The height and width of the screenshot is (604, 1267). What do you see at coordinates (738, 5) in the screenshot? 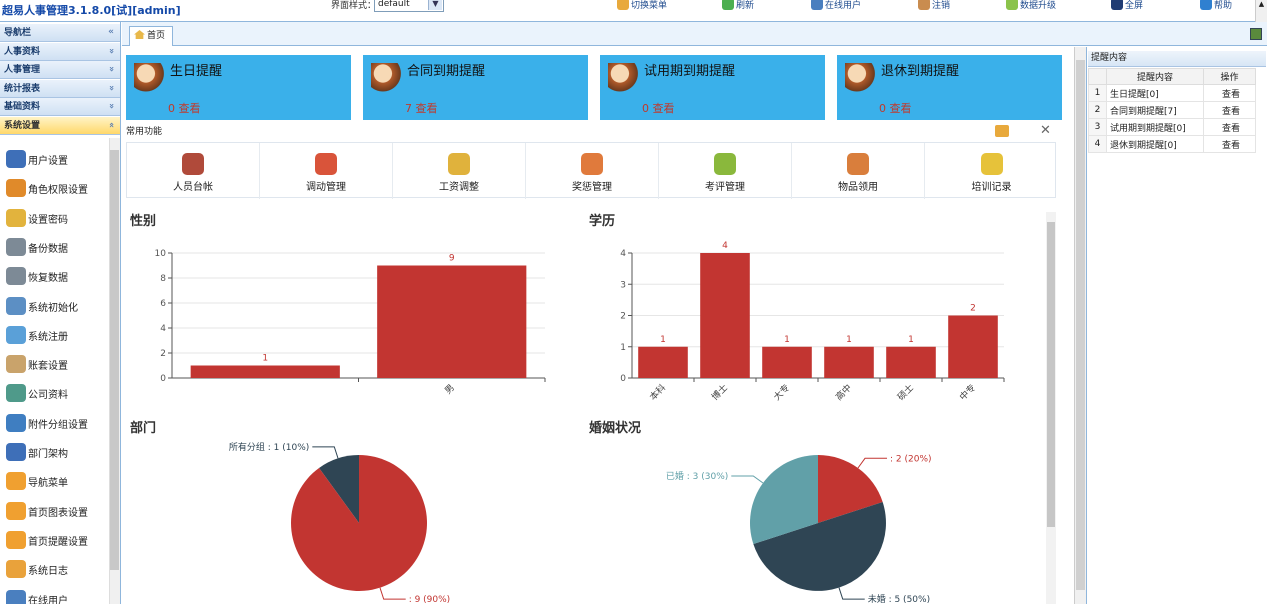
I see `refresh-button: 刷新` at bounding box center [738, 5].